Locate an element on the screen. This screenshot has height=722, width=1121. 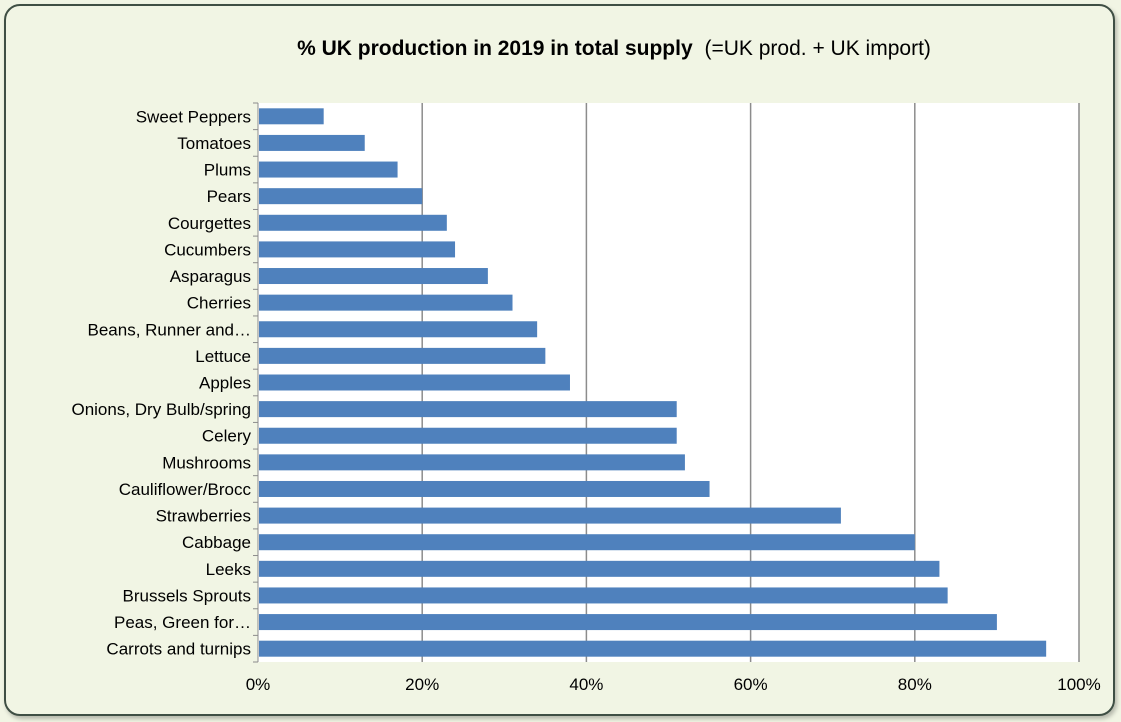
y-tick-marks is located at coordinates (255, 382).